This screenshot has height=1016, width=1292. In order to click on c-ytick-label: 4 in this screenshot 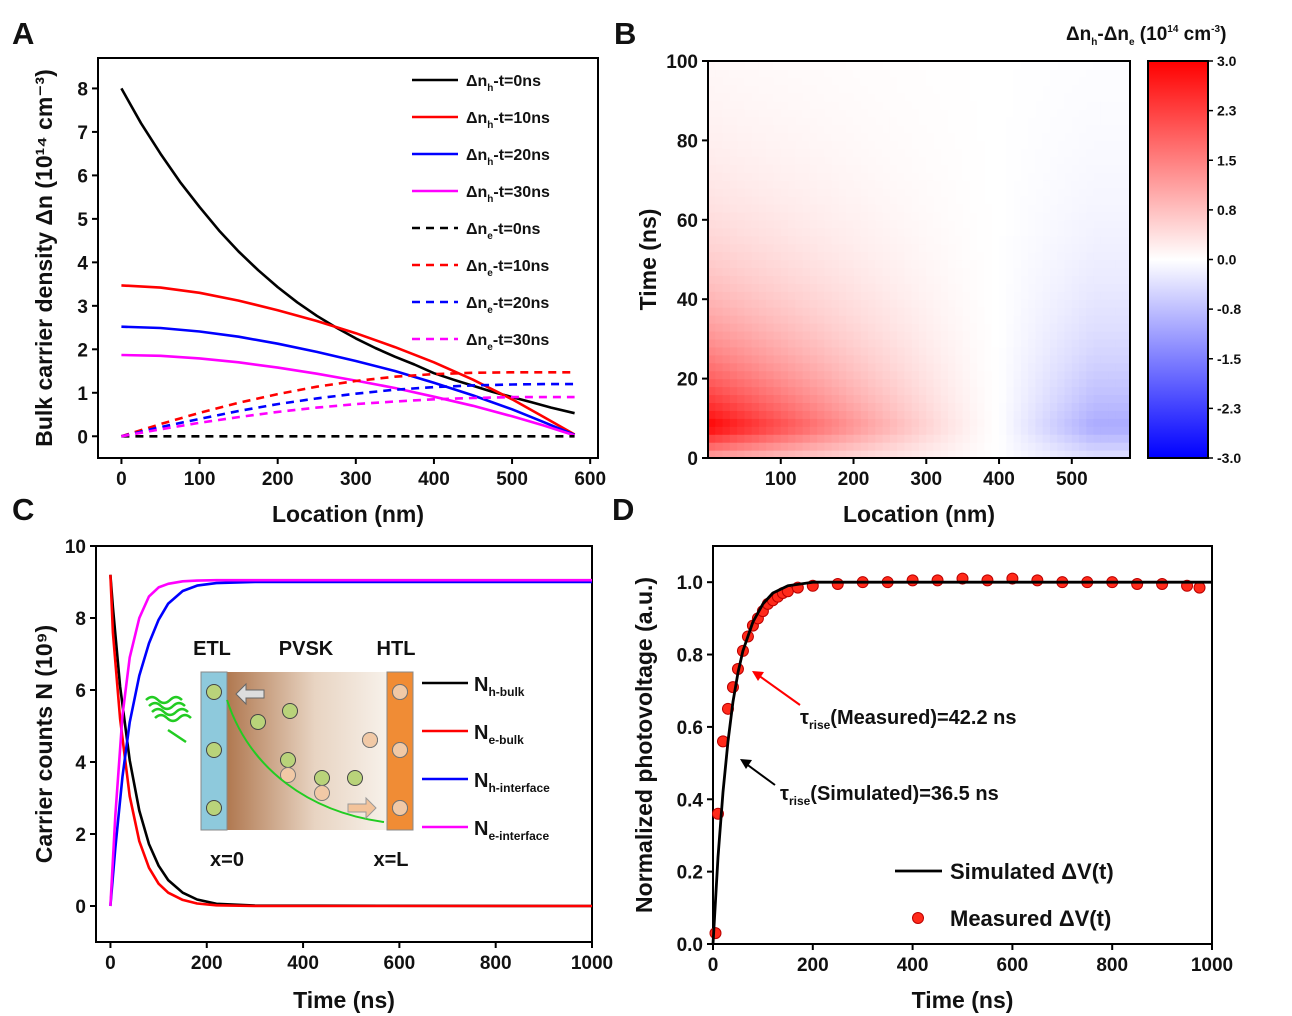, I will do `click(80, 763)`.